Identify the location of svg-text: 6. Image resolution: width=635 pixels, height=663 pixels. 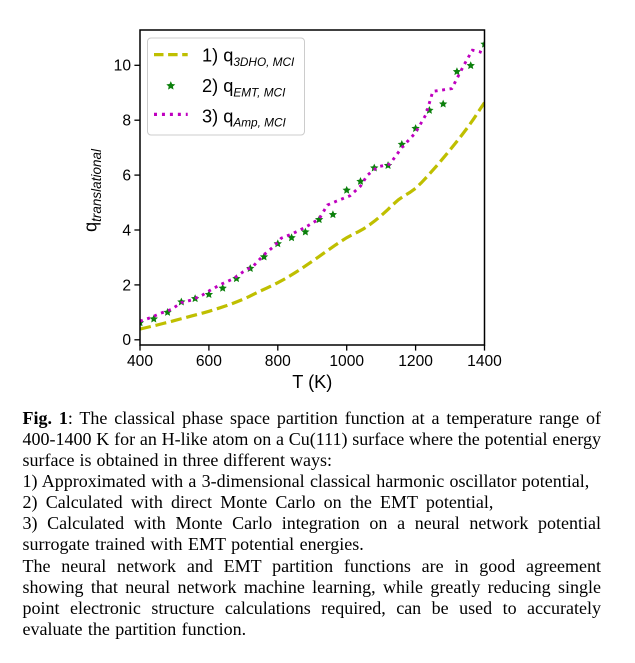
(126, 176).